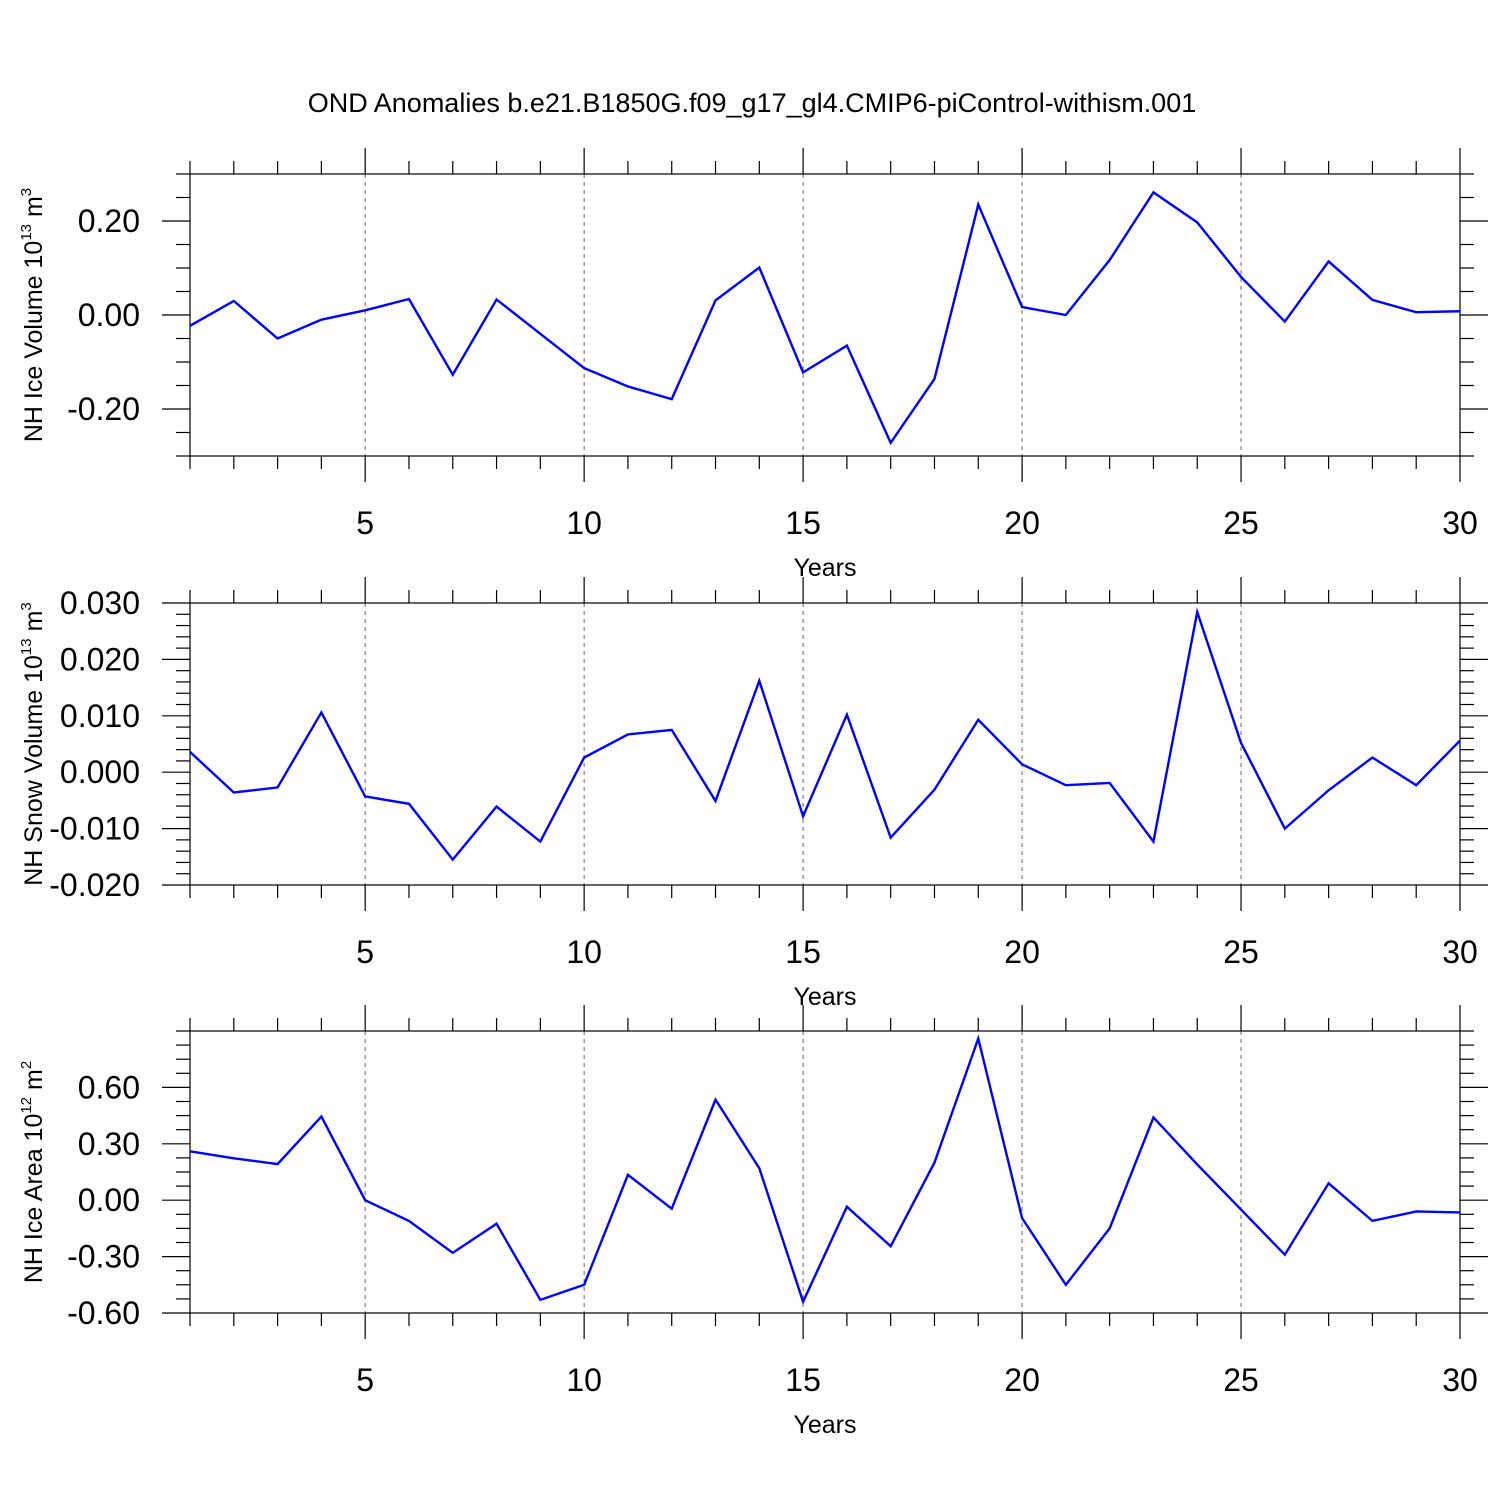  What do you see at coordinates (26, 1105) in the screenshot?
I see `y-axis-label-exponent: 12` at bounding box center [26, 1105].